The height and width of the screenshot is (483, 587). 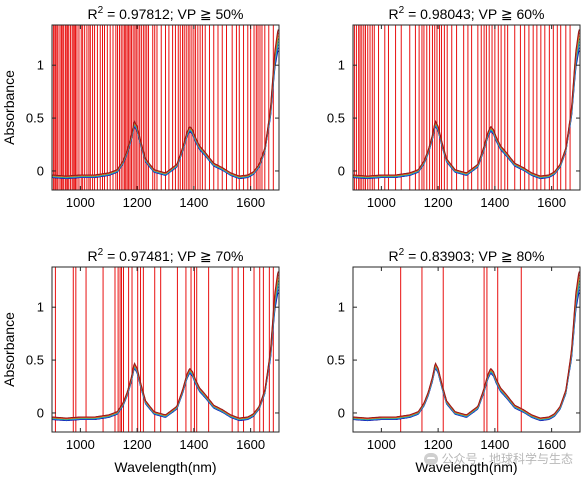 I want to click on watermark-text: 公众号 · 地球科学与生态, so click(x=507, y=459).